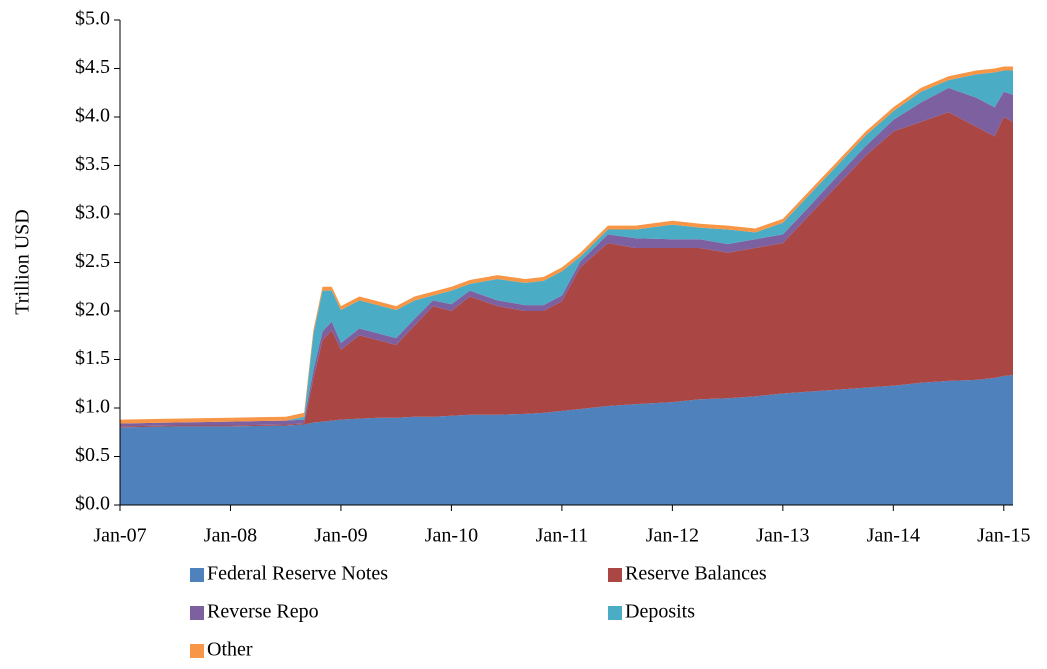 The image size is (1047, 669). I want to click on legend-label: Federal Reserve Notes, so click(297, 574).